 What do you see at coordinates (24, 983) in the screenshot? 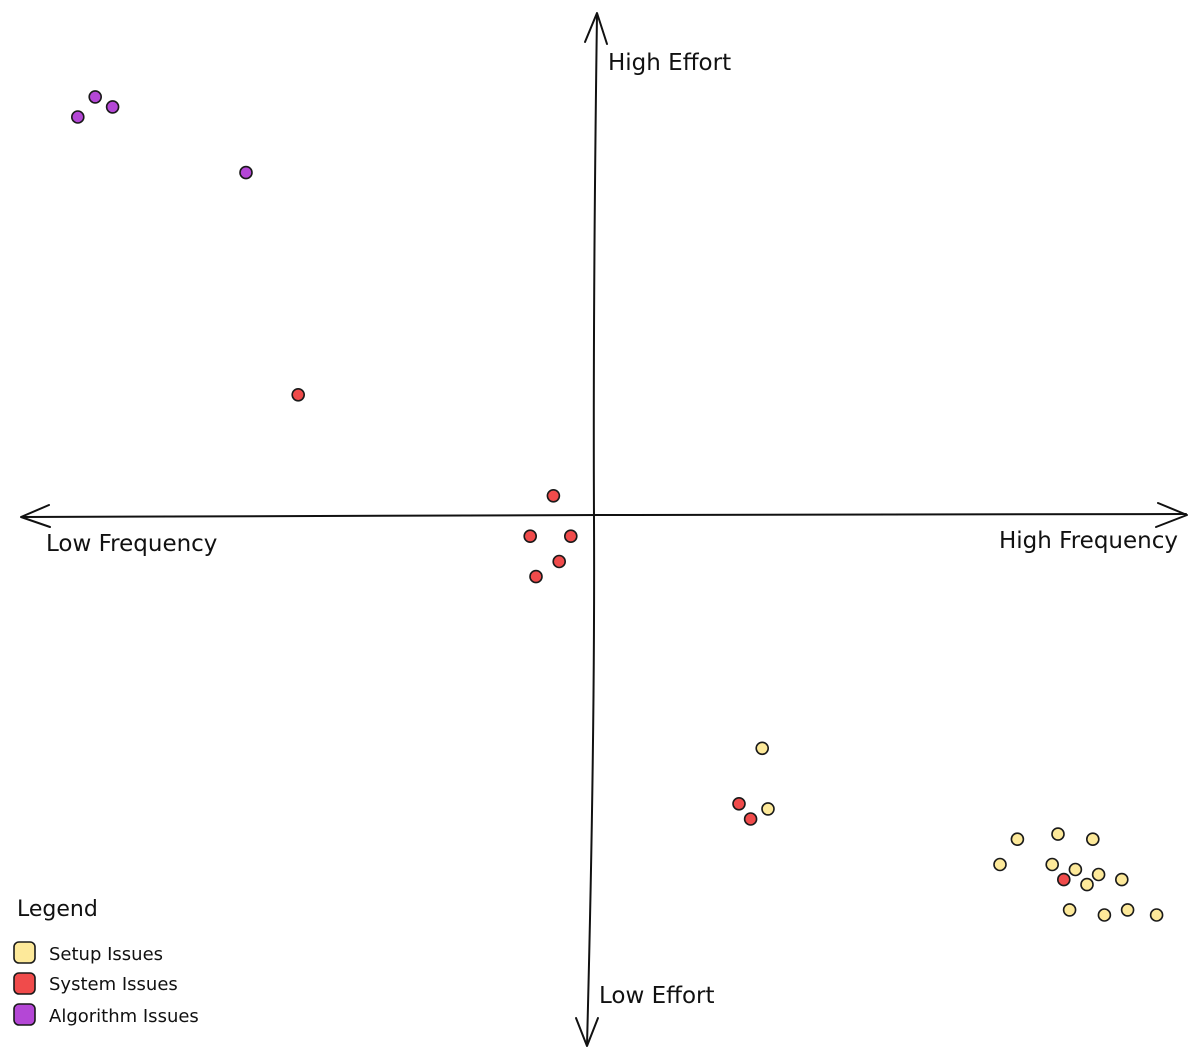
I see `legend-swatch-system` at bounding box center [24, 983].